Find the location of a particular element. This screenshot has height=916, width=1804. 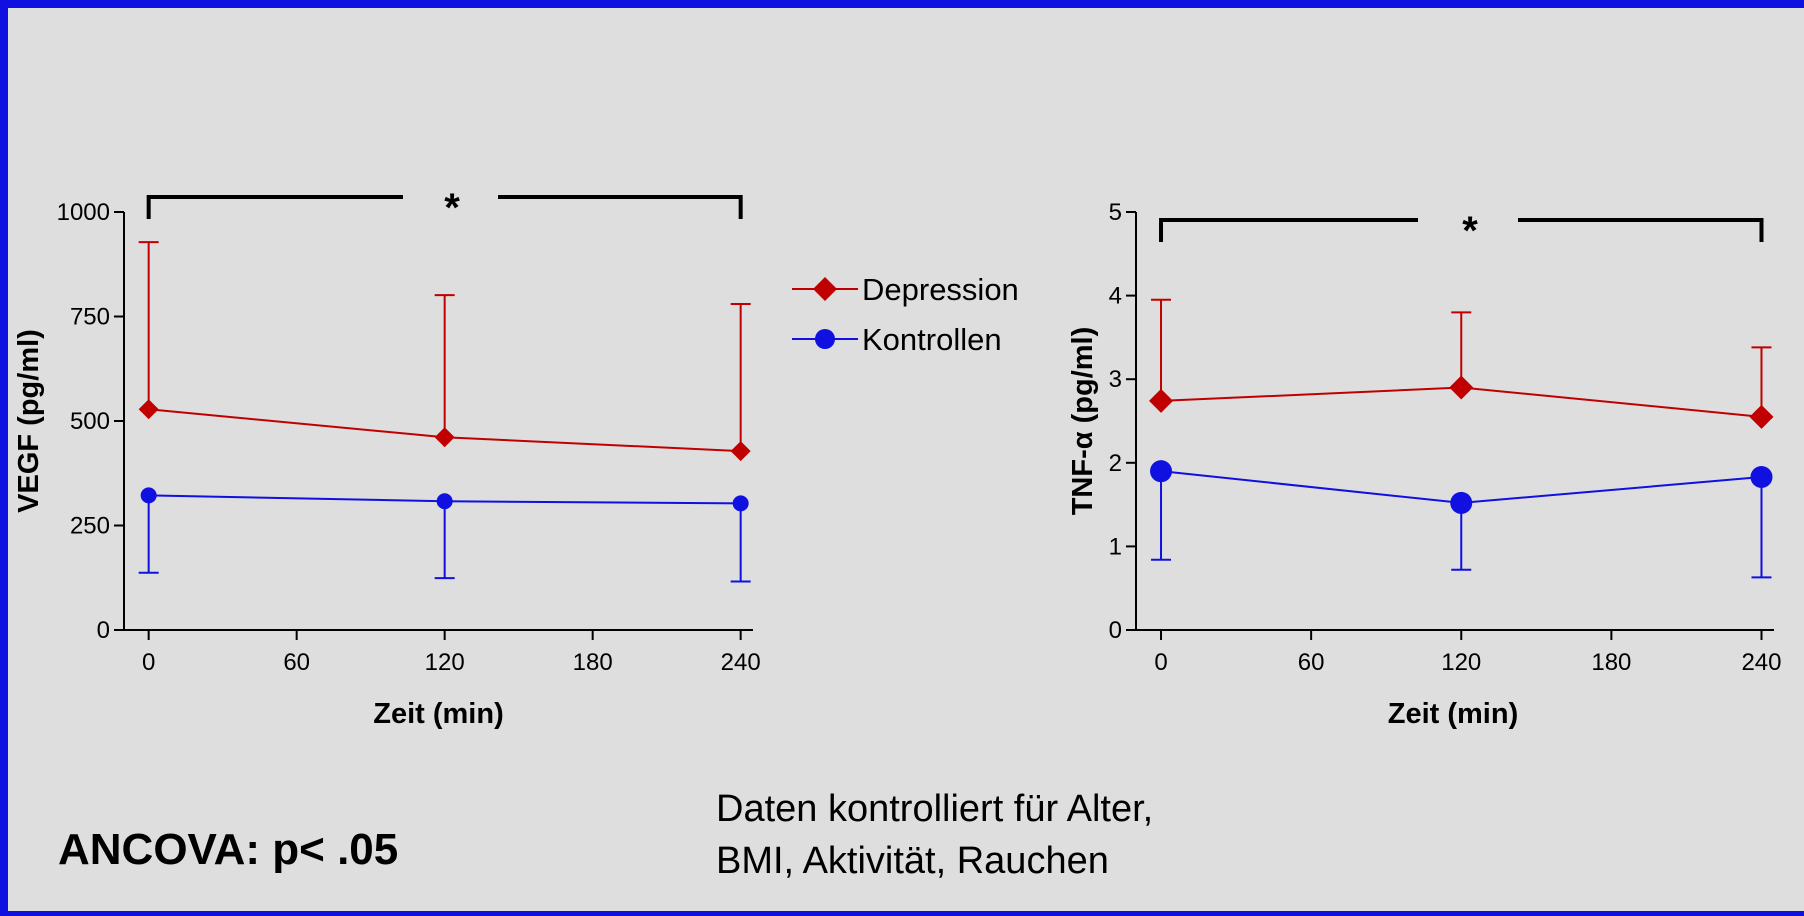

ancova-result: ANCOVA: p< .05 is located at coordinates (228, 849).